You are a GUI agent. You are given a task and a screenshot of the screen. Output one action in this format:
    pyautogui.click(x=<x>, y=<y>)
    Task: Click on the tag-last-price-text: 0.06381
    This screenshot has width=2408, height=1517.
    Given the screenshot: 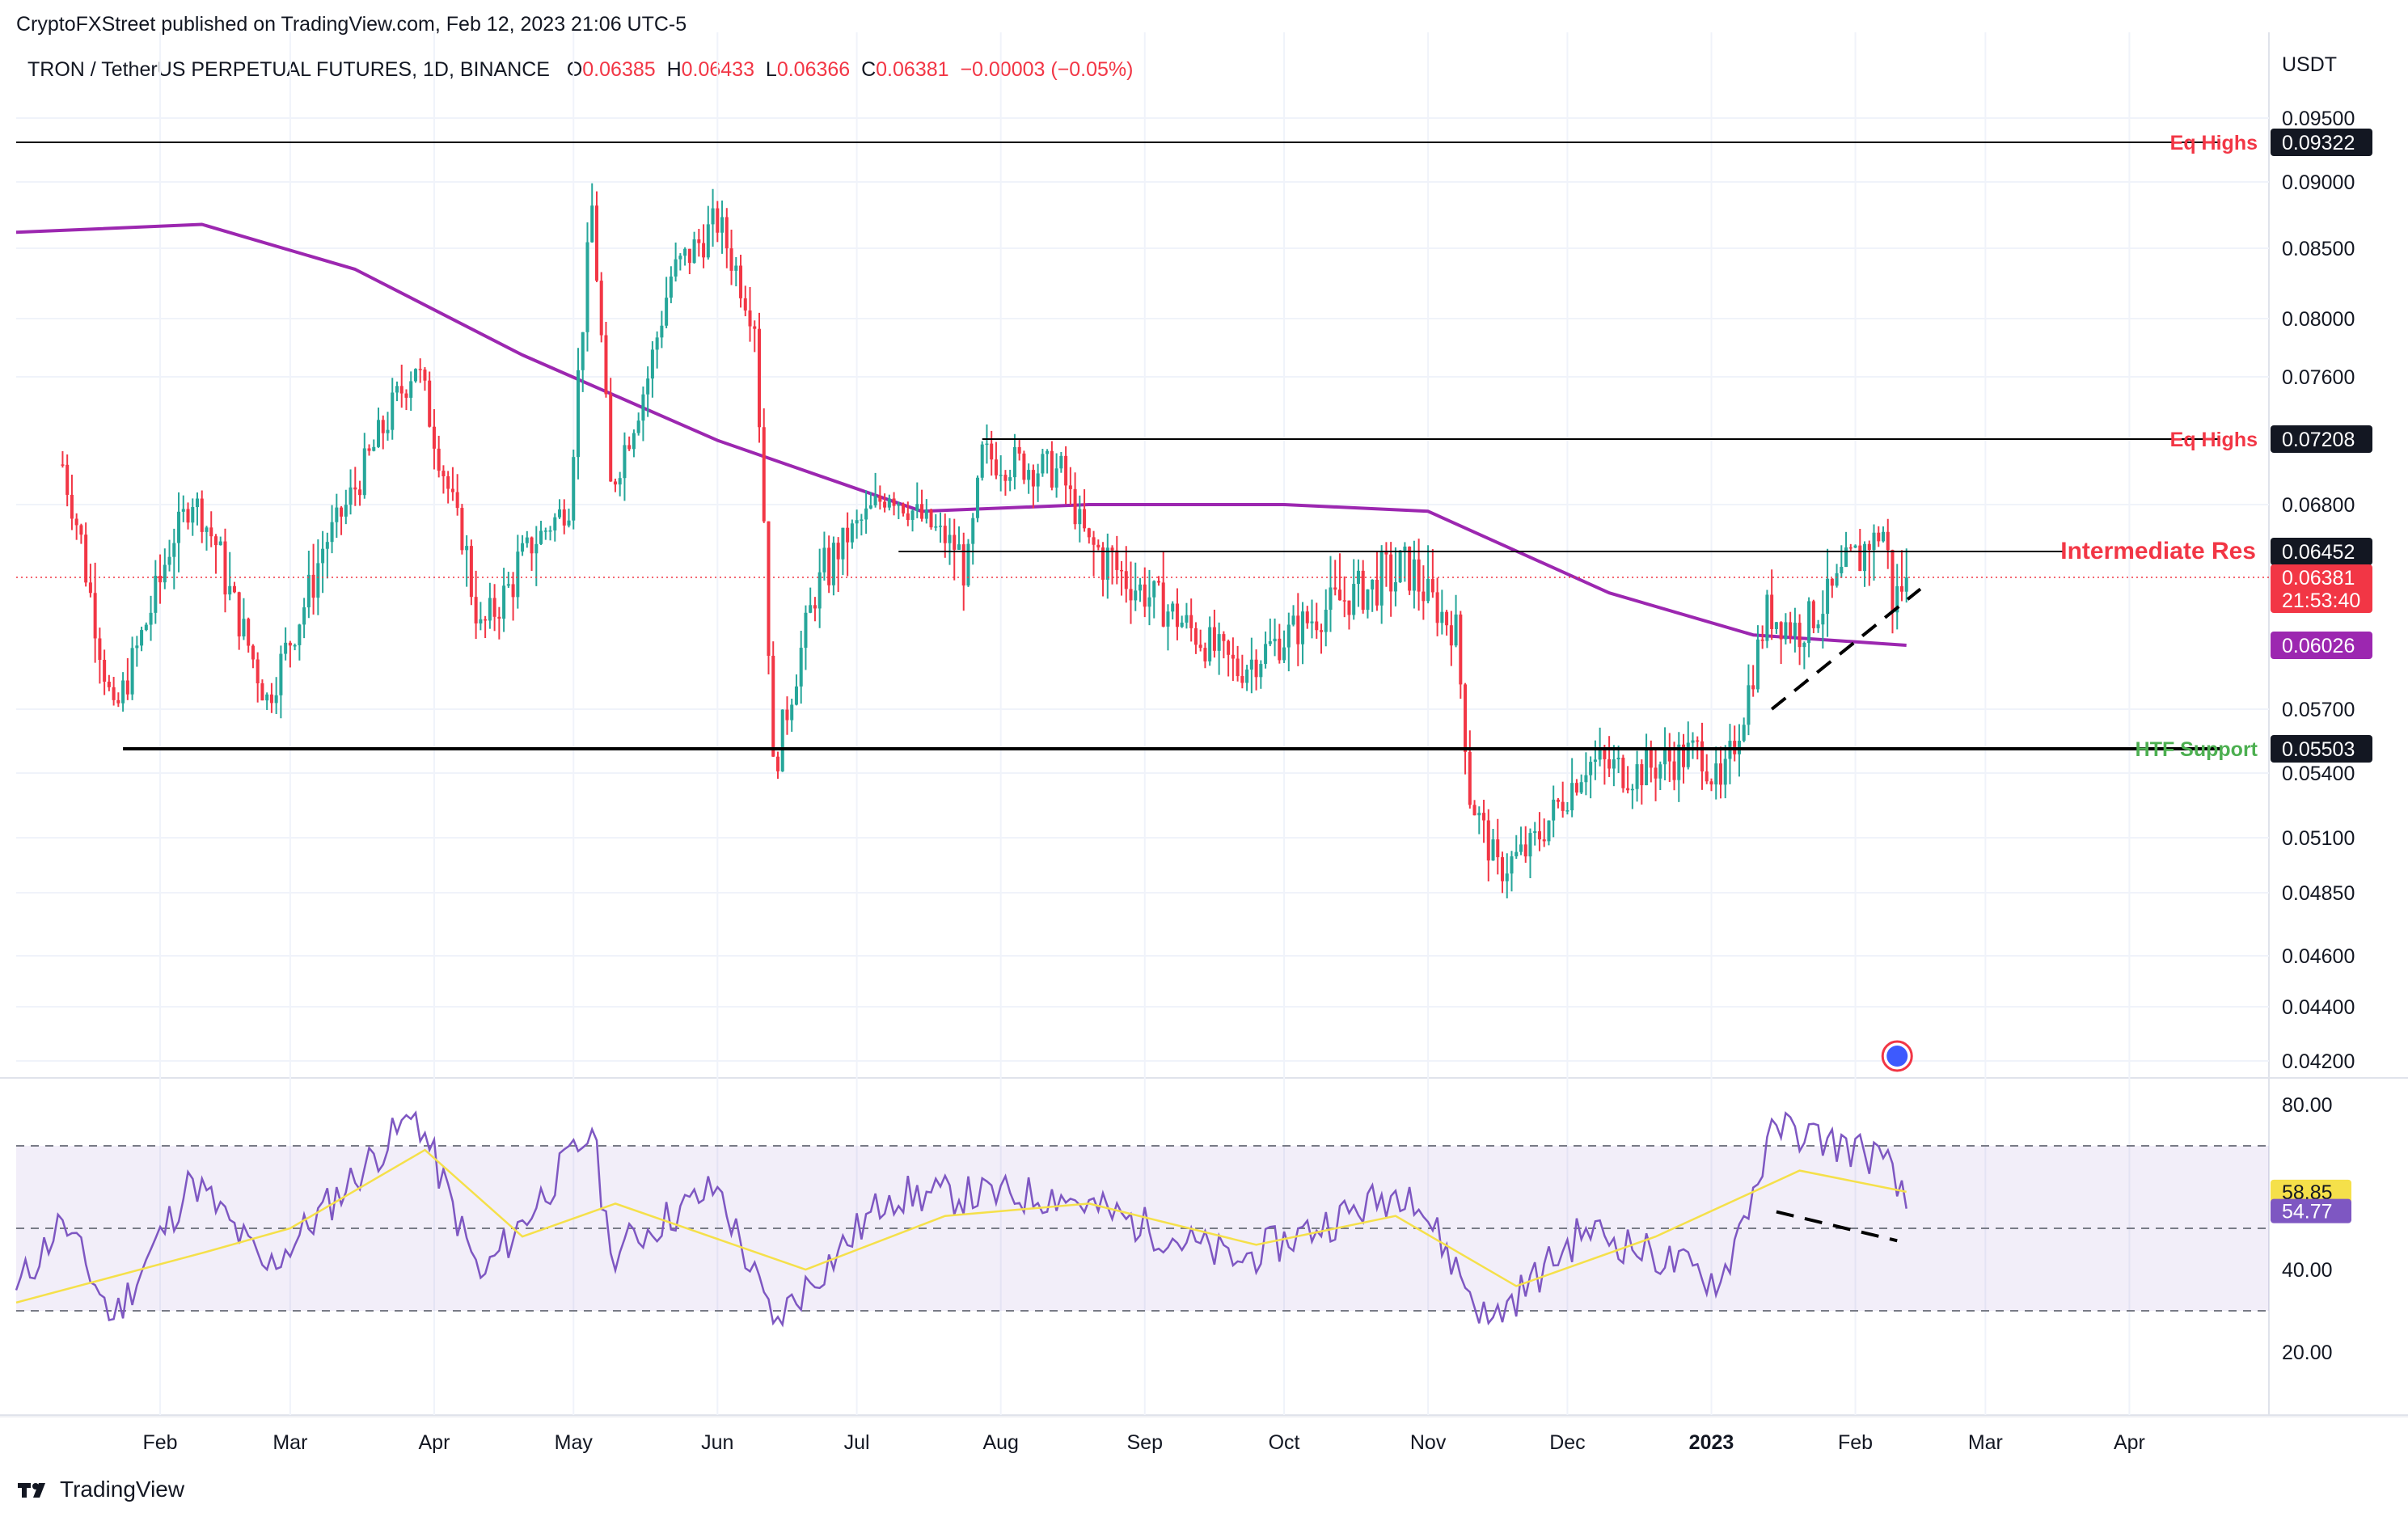 What is the action you would take?
    pyautogui.click(x=2318, y=578)
    